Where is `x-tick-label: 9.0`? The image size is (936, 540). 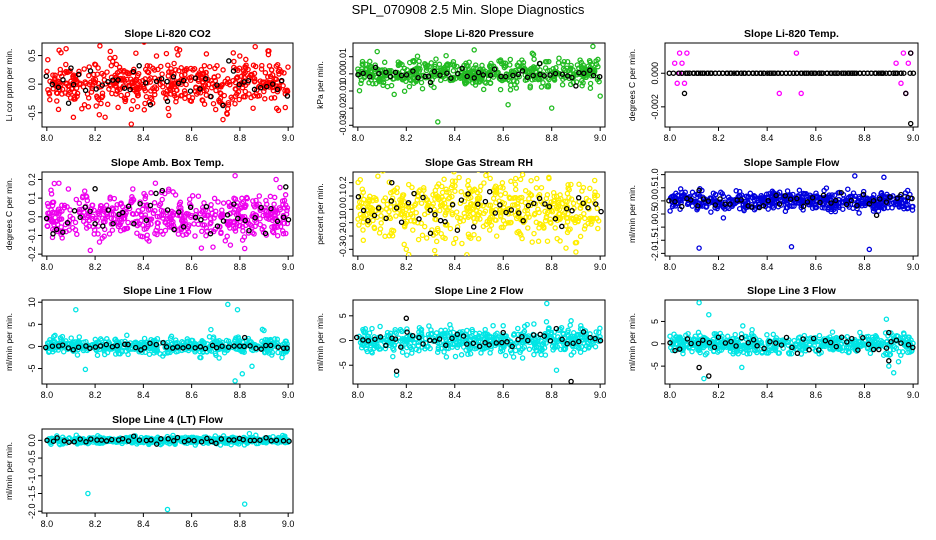 x-tick-label: 9.0 is located at coordinates (913, 138).